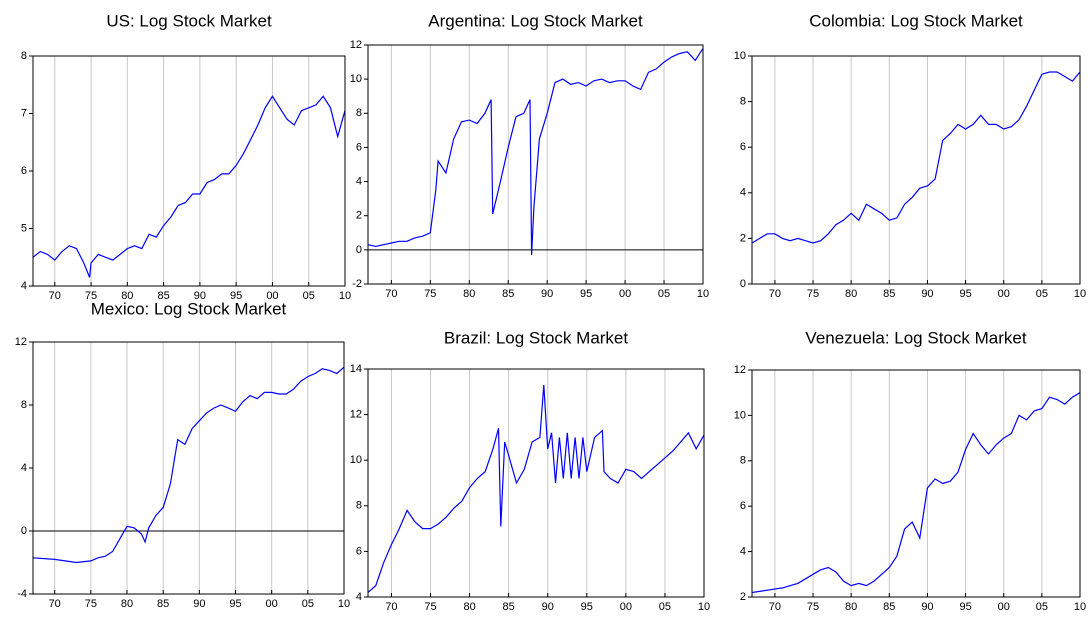 The image size is (1090, 618). Describe the element at coordinates (24, 113) in the screenshot. I see `y-tick-label: 7` at that location.